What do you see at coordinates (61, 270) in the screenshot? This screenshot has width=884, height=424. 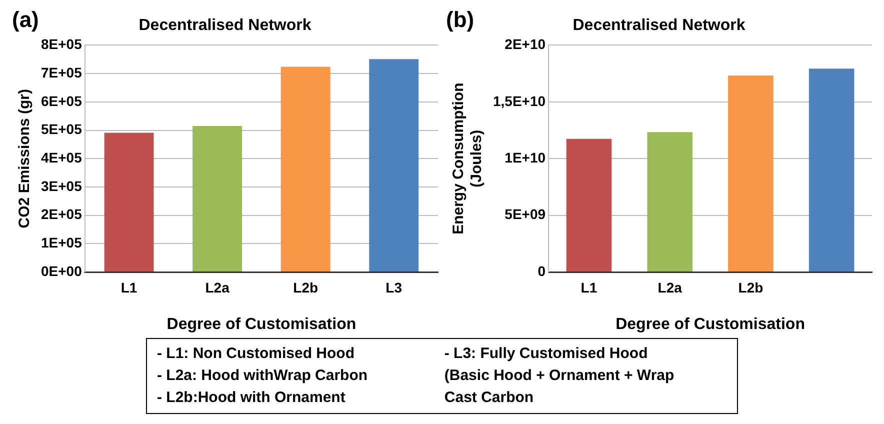 I see `y-tick-label: 0E+00` at bounding box center [61, 270].